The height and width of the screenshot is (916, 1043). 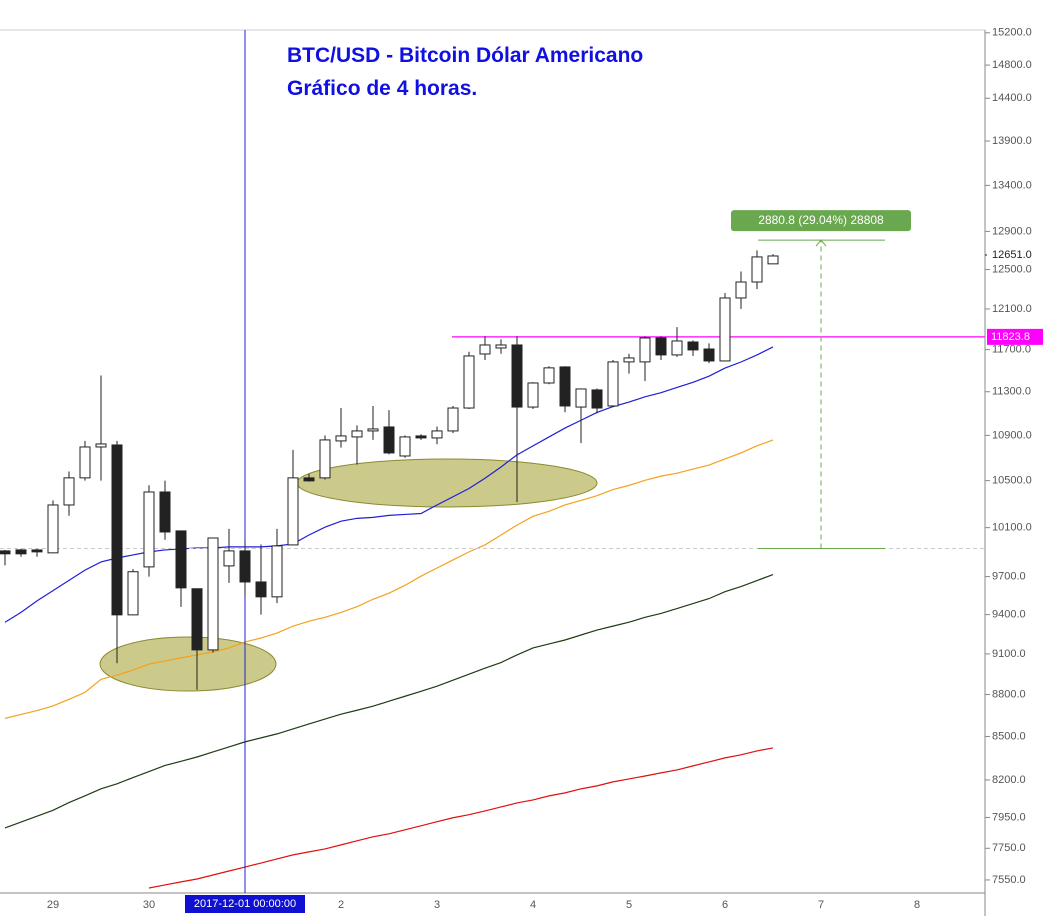 What do you see at coordinates (821, 243) in the screenshot?
I see `measure-arrowhead` at bounding box center [821, 243].